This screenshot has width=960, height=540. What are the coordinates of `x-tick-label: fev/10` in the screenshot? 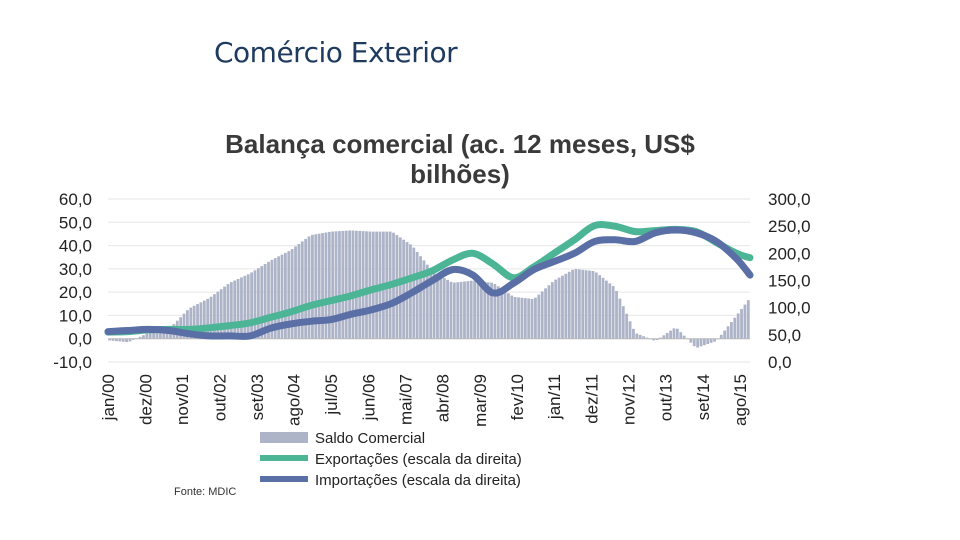 It's located at (517, 397).